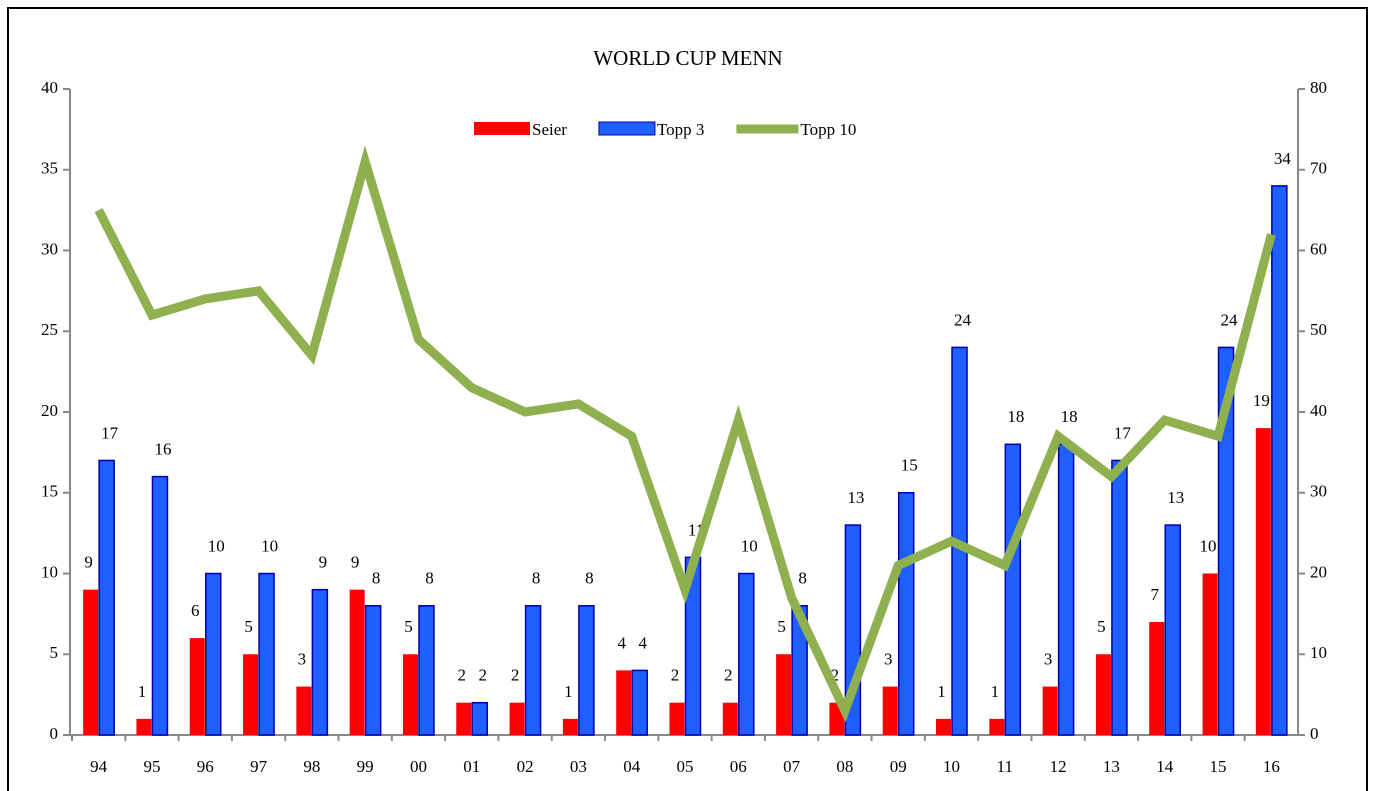 Image resolution: width=1375 pixels, height=791 pixels. Describe the element at coordinates (110, 432) in the screenshot. I see `data-label: 17` at that location.